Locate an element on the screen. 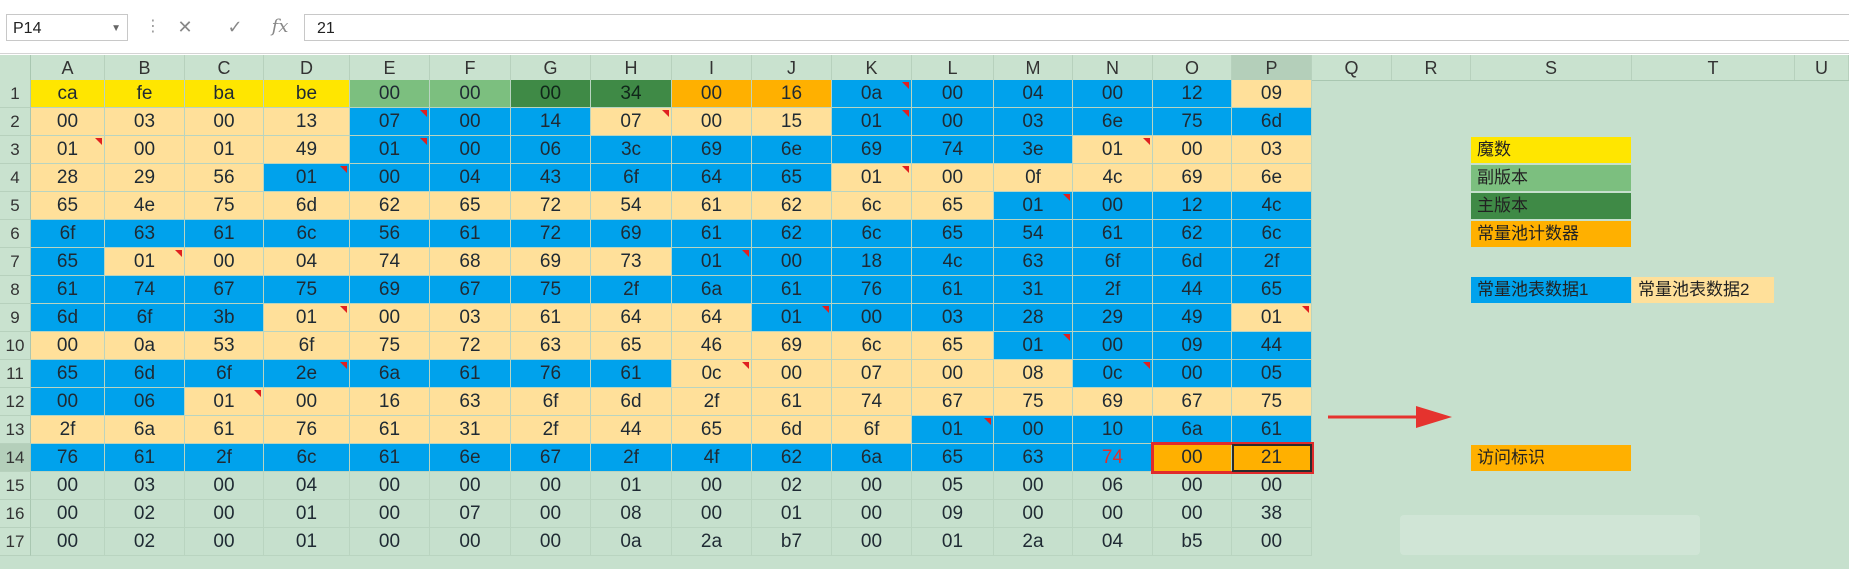 This screenshot has height=569, width=1849. cell-k13: 6f is located at coordinates (872, 430).